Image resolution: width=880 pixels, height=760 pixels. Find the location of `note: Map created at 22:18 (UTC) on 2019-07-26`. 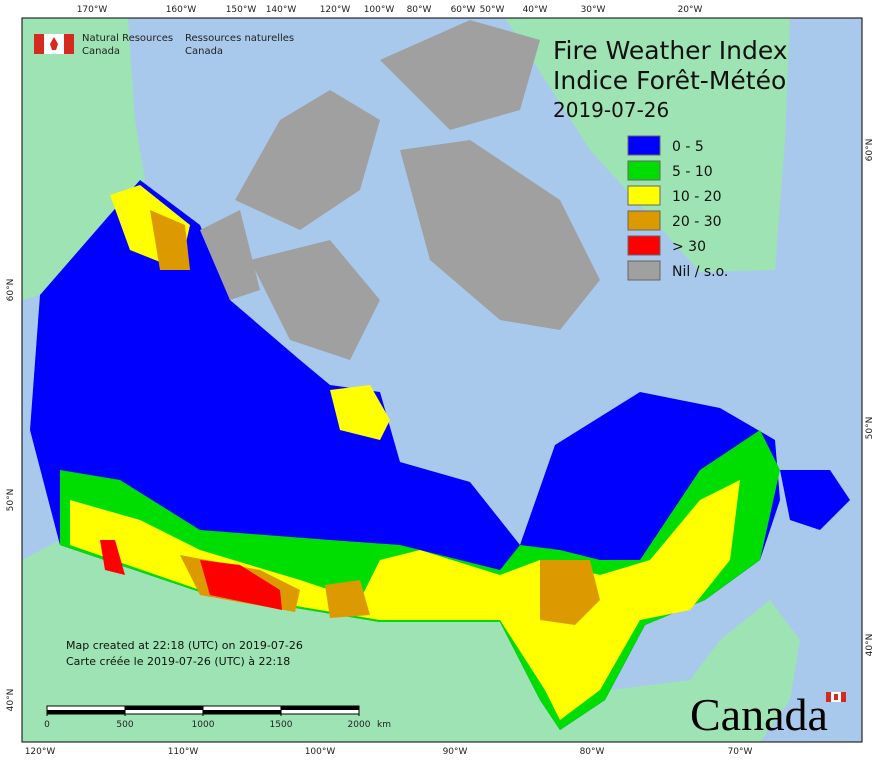

note: Map created at 22:18 (UTC) on 2019-07-26 is located at coordinates (184, 645).